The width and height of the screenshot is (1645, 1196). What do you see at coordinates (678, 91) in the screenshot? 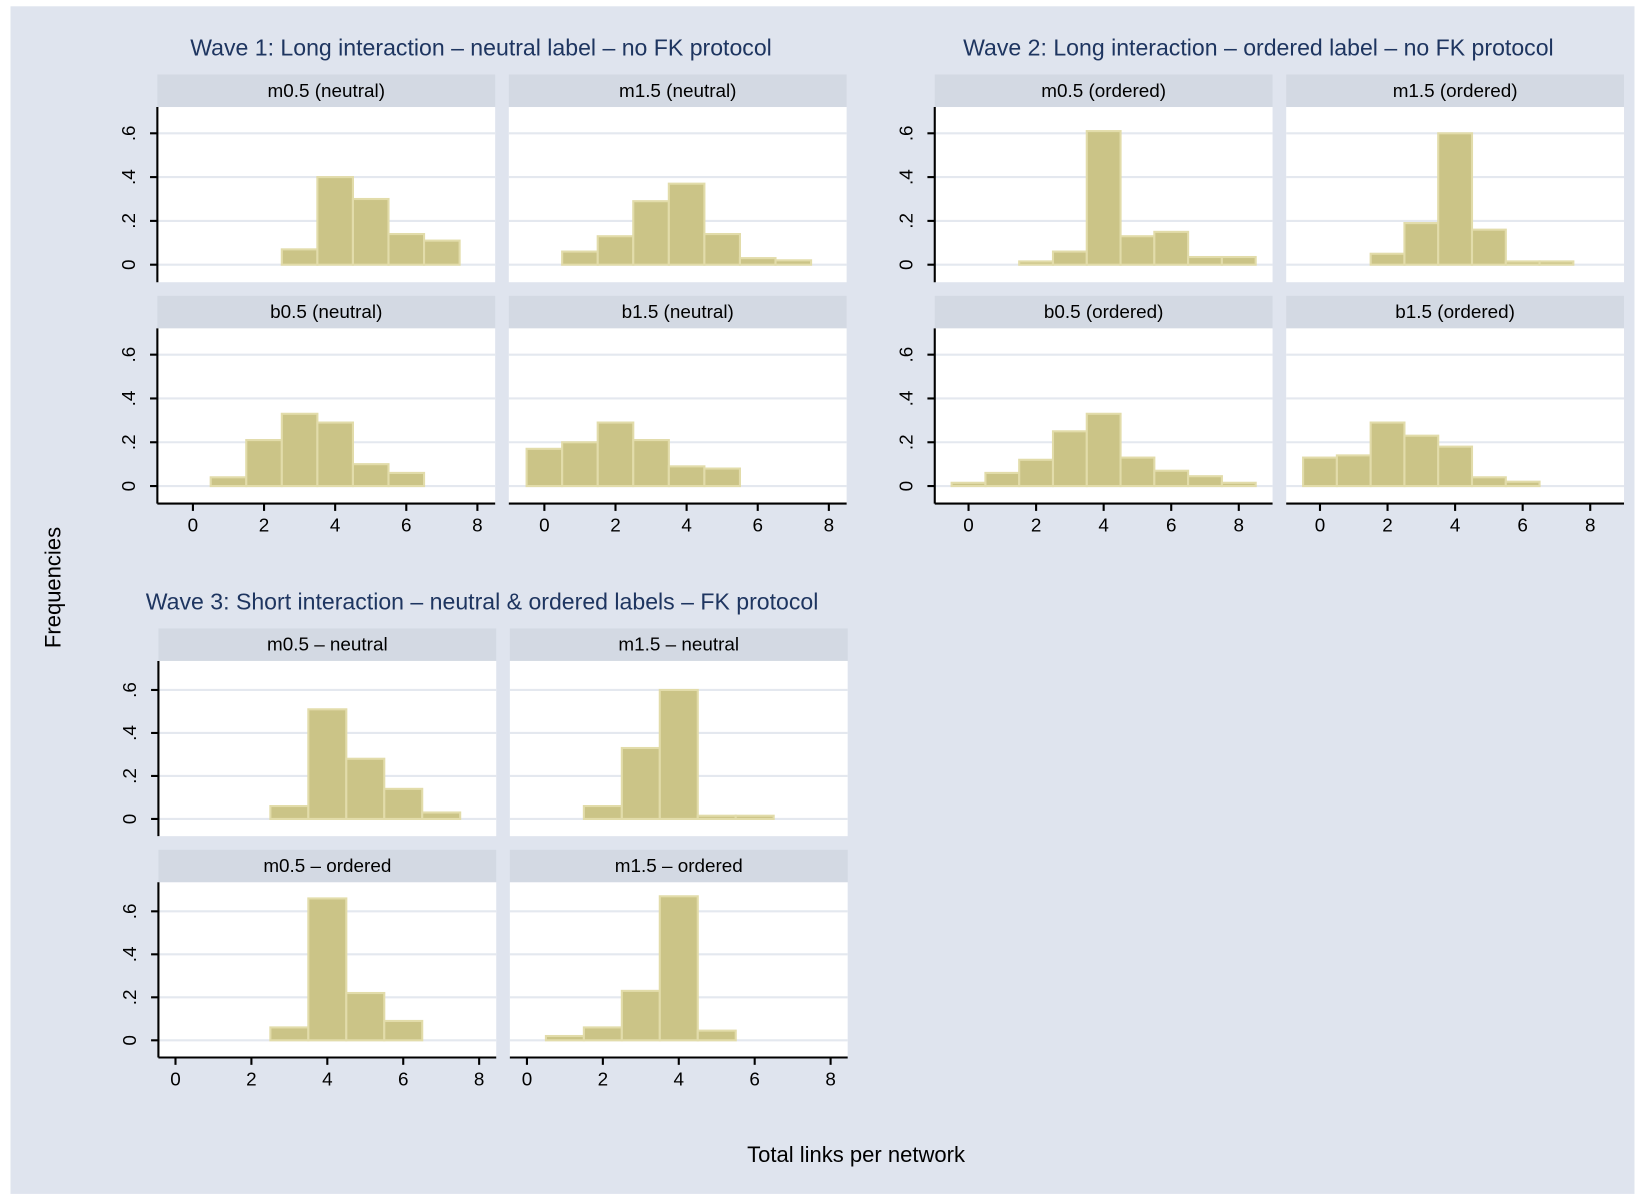
I see `panel-title: m1.5 (neutral)` at bounding box center [678, 91].